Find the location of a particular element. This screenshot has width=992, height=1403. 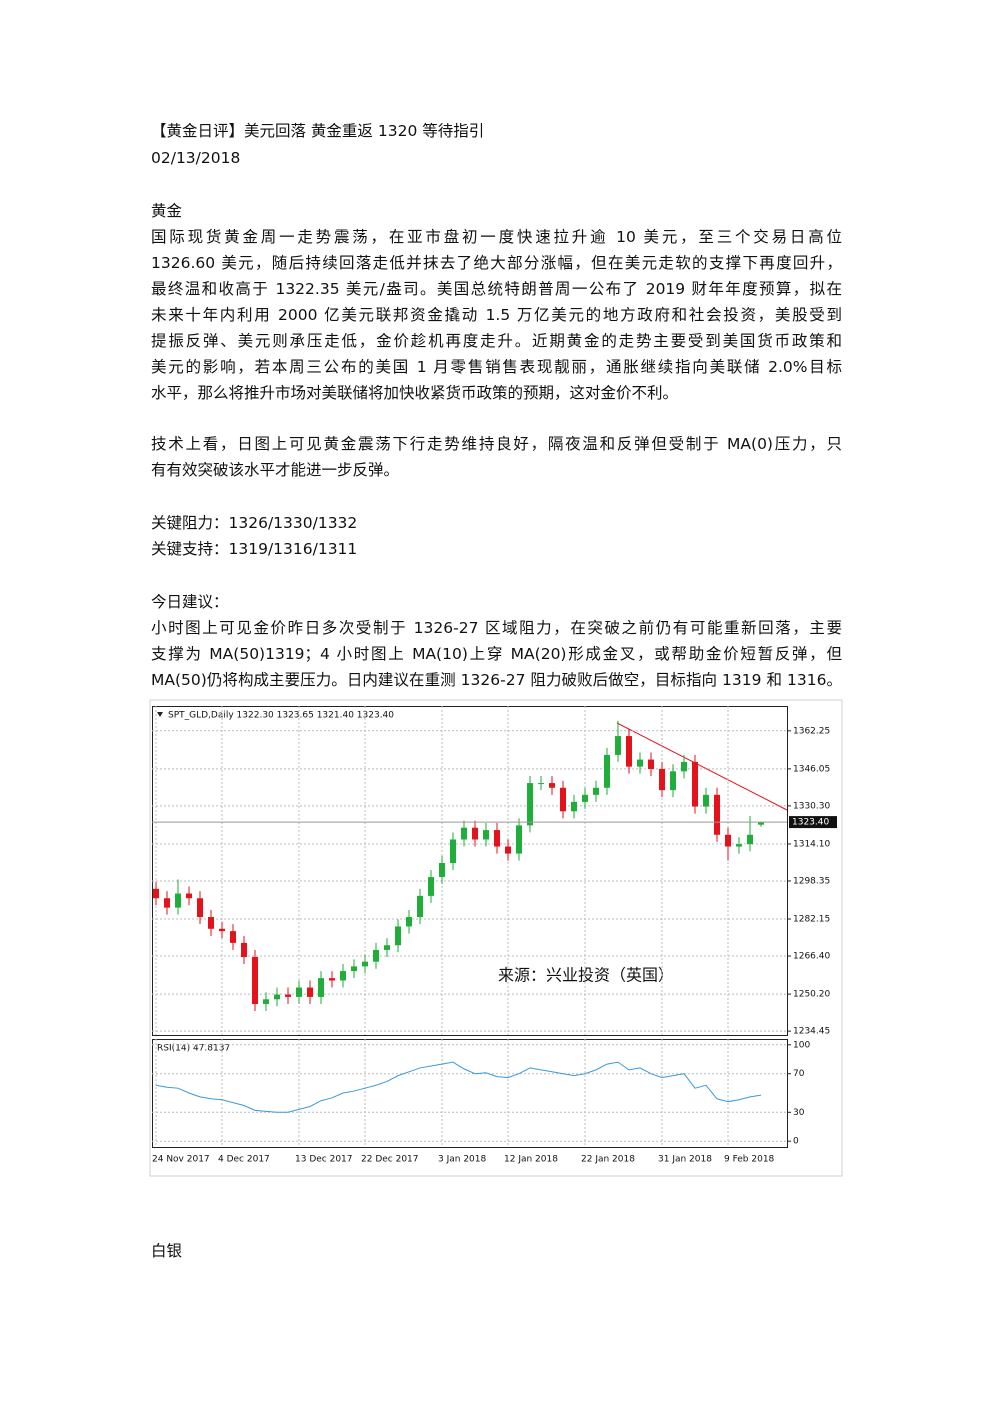

x-tick-label: 9 Feb 2018 is located at coordinates (749, 1160).